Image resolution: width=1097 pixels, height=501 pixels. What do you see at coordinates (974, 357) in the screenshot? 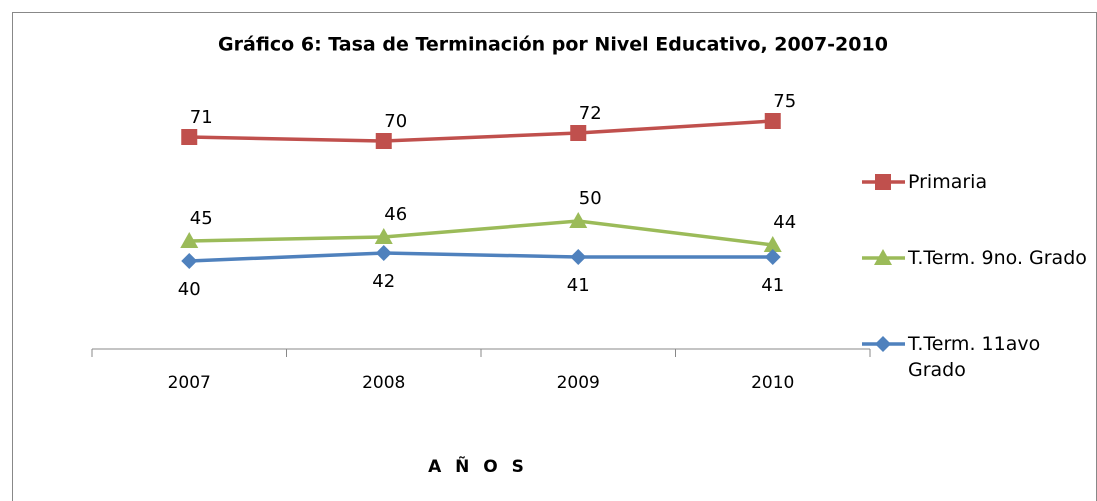
I see `legend-label: T.Term. 11avo Grado` at bounding box center [974, 357].